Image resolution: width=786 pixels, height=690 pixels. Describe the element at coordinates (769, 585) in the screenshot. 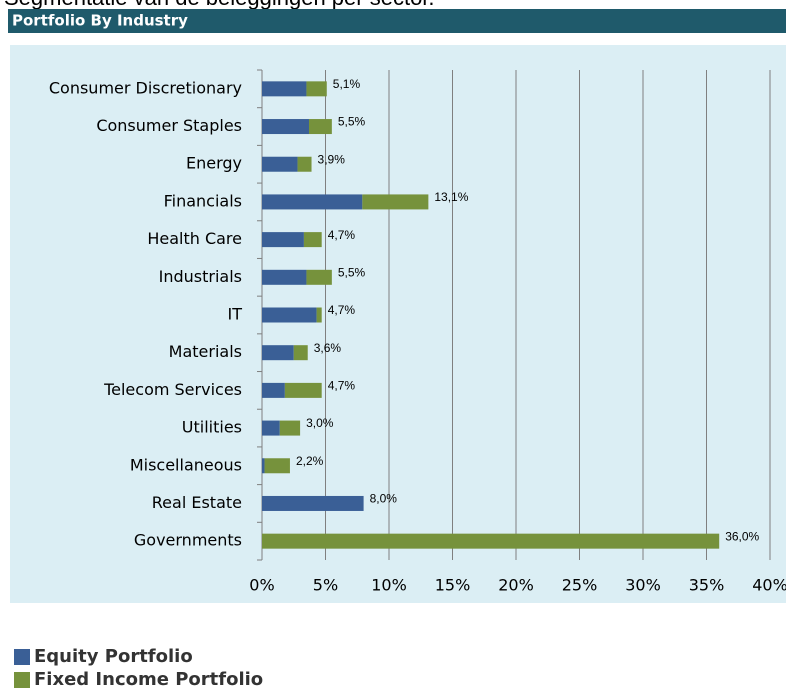

I see `x-tick-label: 40%` at that location.